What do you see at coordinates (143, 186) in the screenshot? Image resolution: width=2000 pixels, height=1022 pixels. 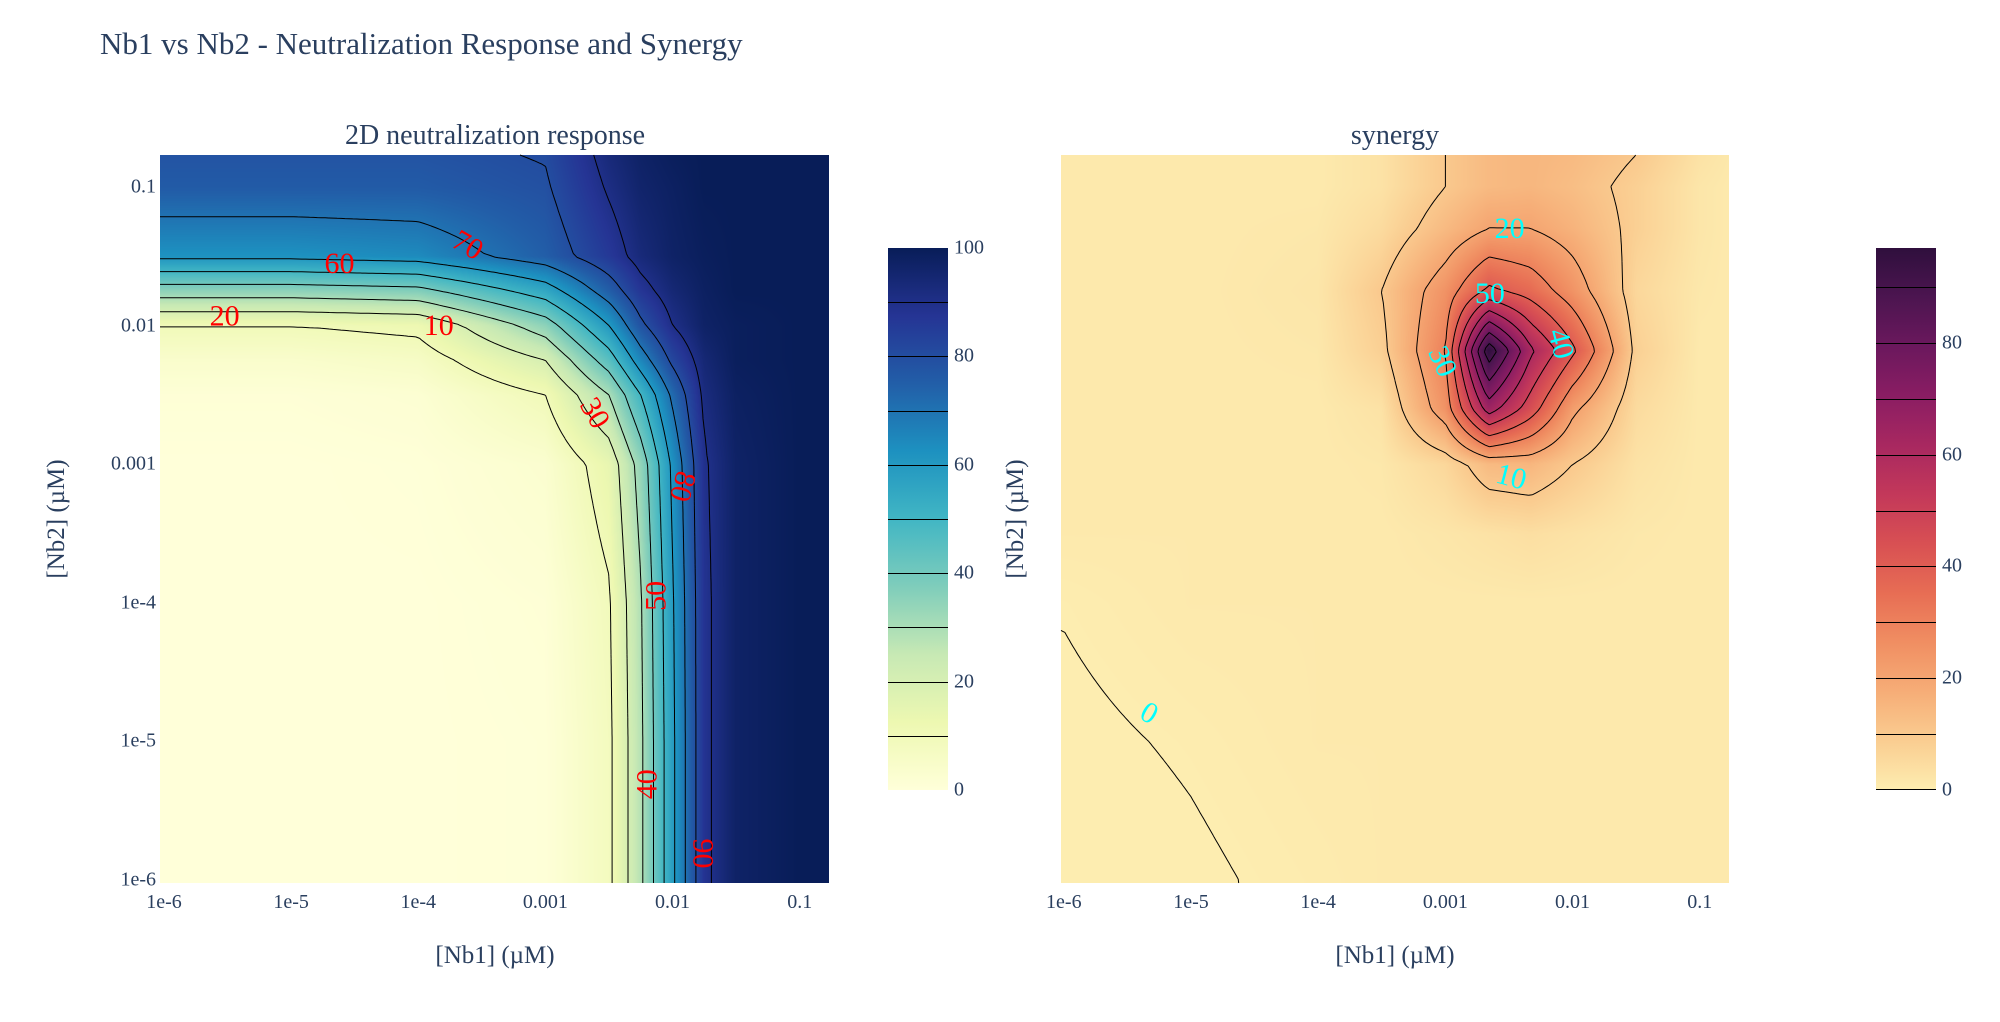 I see `y-tick-label: 0.1` at bounding box center [143, 186].